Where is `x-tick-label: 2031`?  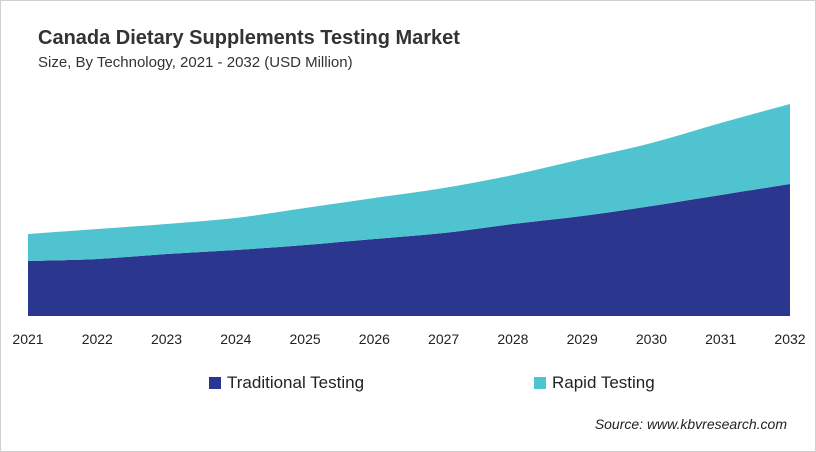 x-tick-label: 2031 is located at coordinates (720, 339).